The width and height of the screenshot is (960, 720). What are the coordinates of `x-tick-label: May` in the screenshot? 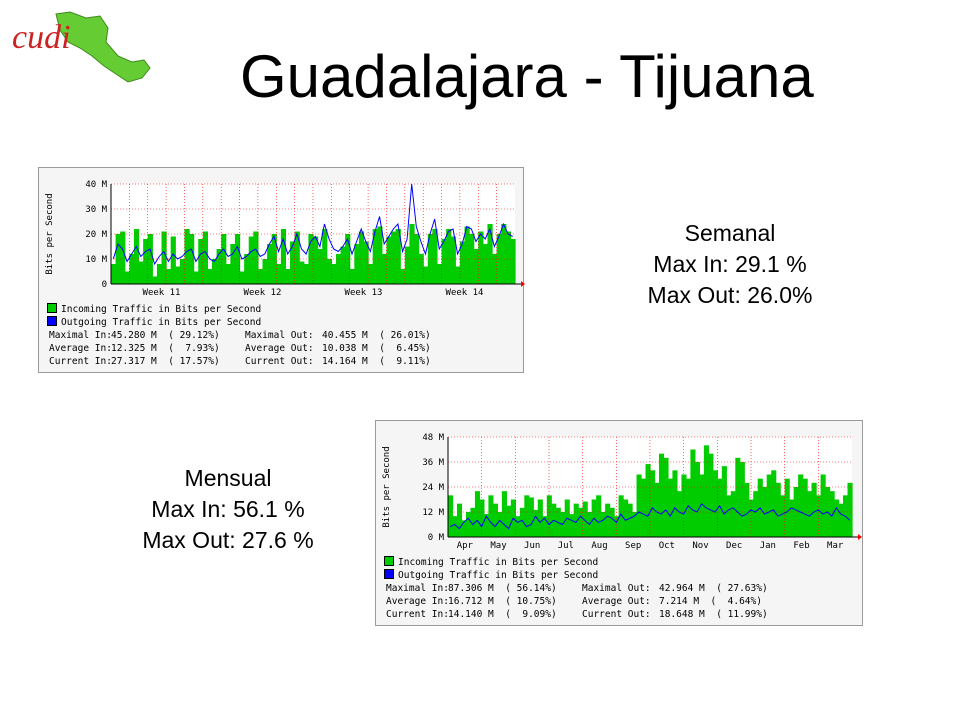 It's located at (498, 546).